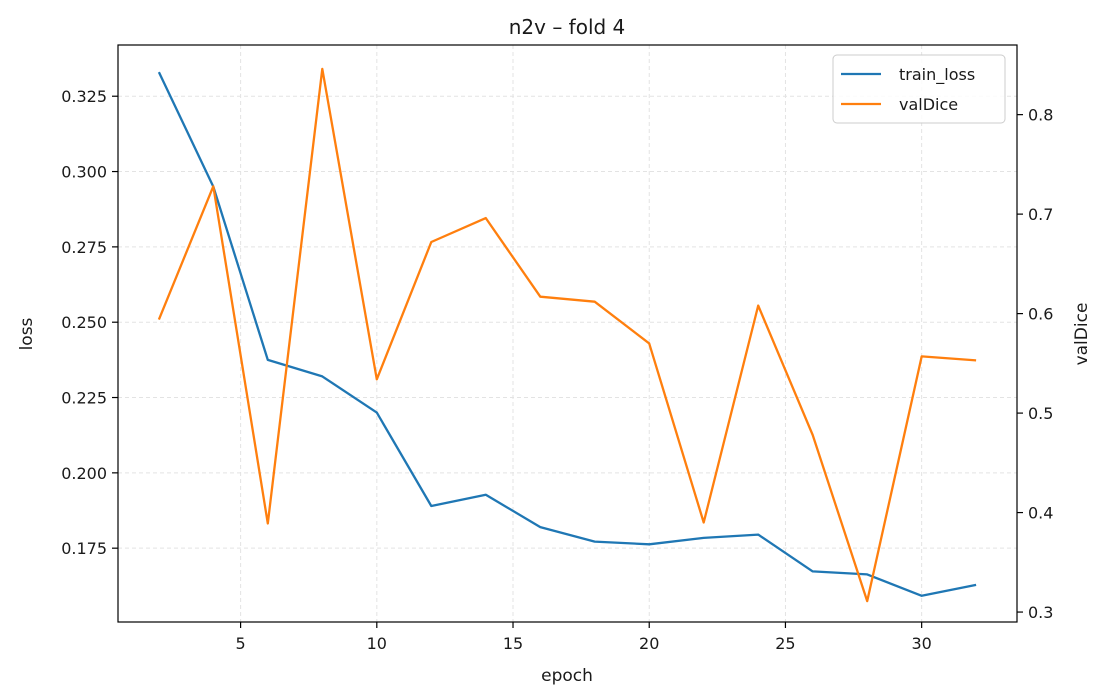 Image resolution: width=1108 pixels, height=700 pixels. Describe the element at coordinates (1040, 214) in the screenshot. I see `y-tick-label-right: 0.7` at that location.